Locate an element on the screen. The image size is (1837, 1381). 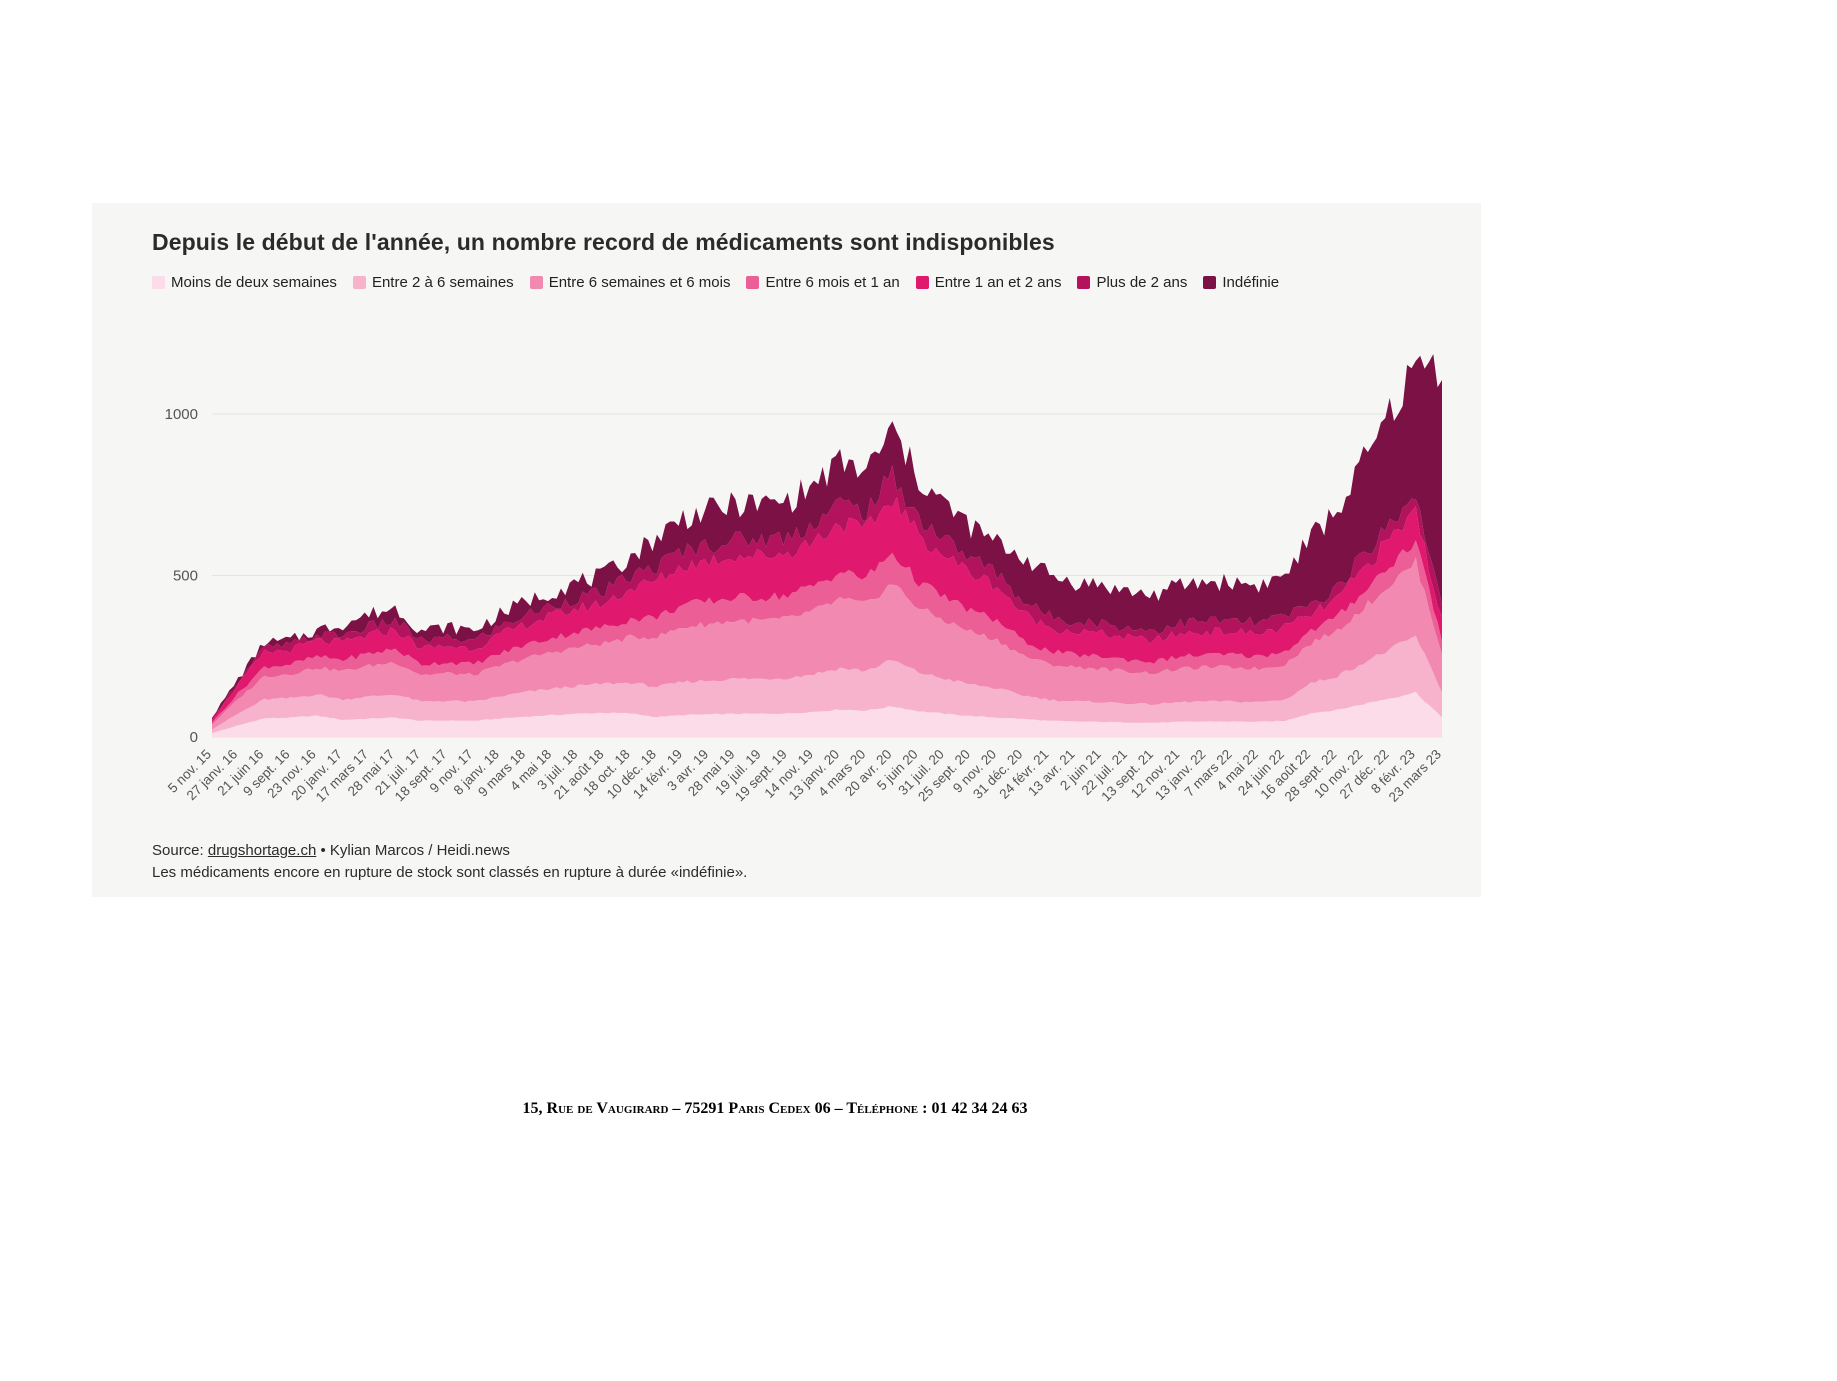
legend-item: Entre 6 mois et 1 an is located at coordinates (823, 282).